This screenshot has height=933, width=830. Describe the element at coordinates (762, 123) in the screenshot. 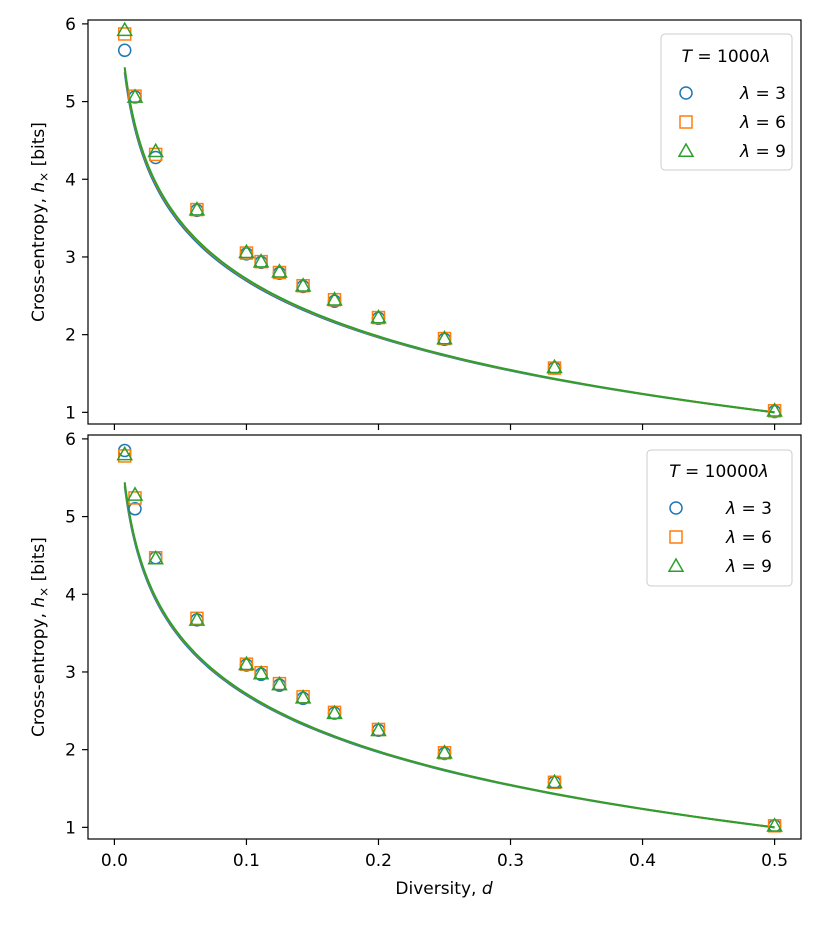

I see `top-legend-label-1: λ = 6` at that location.